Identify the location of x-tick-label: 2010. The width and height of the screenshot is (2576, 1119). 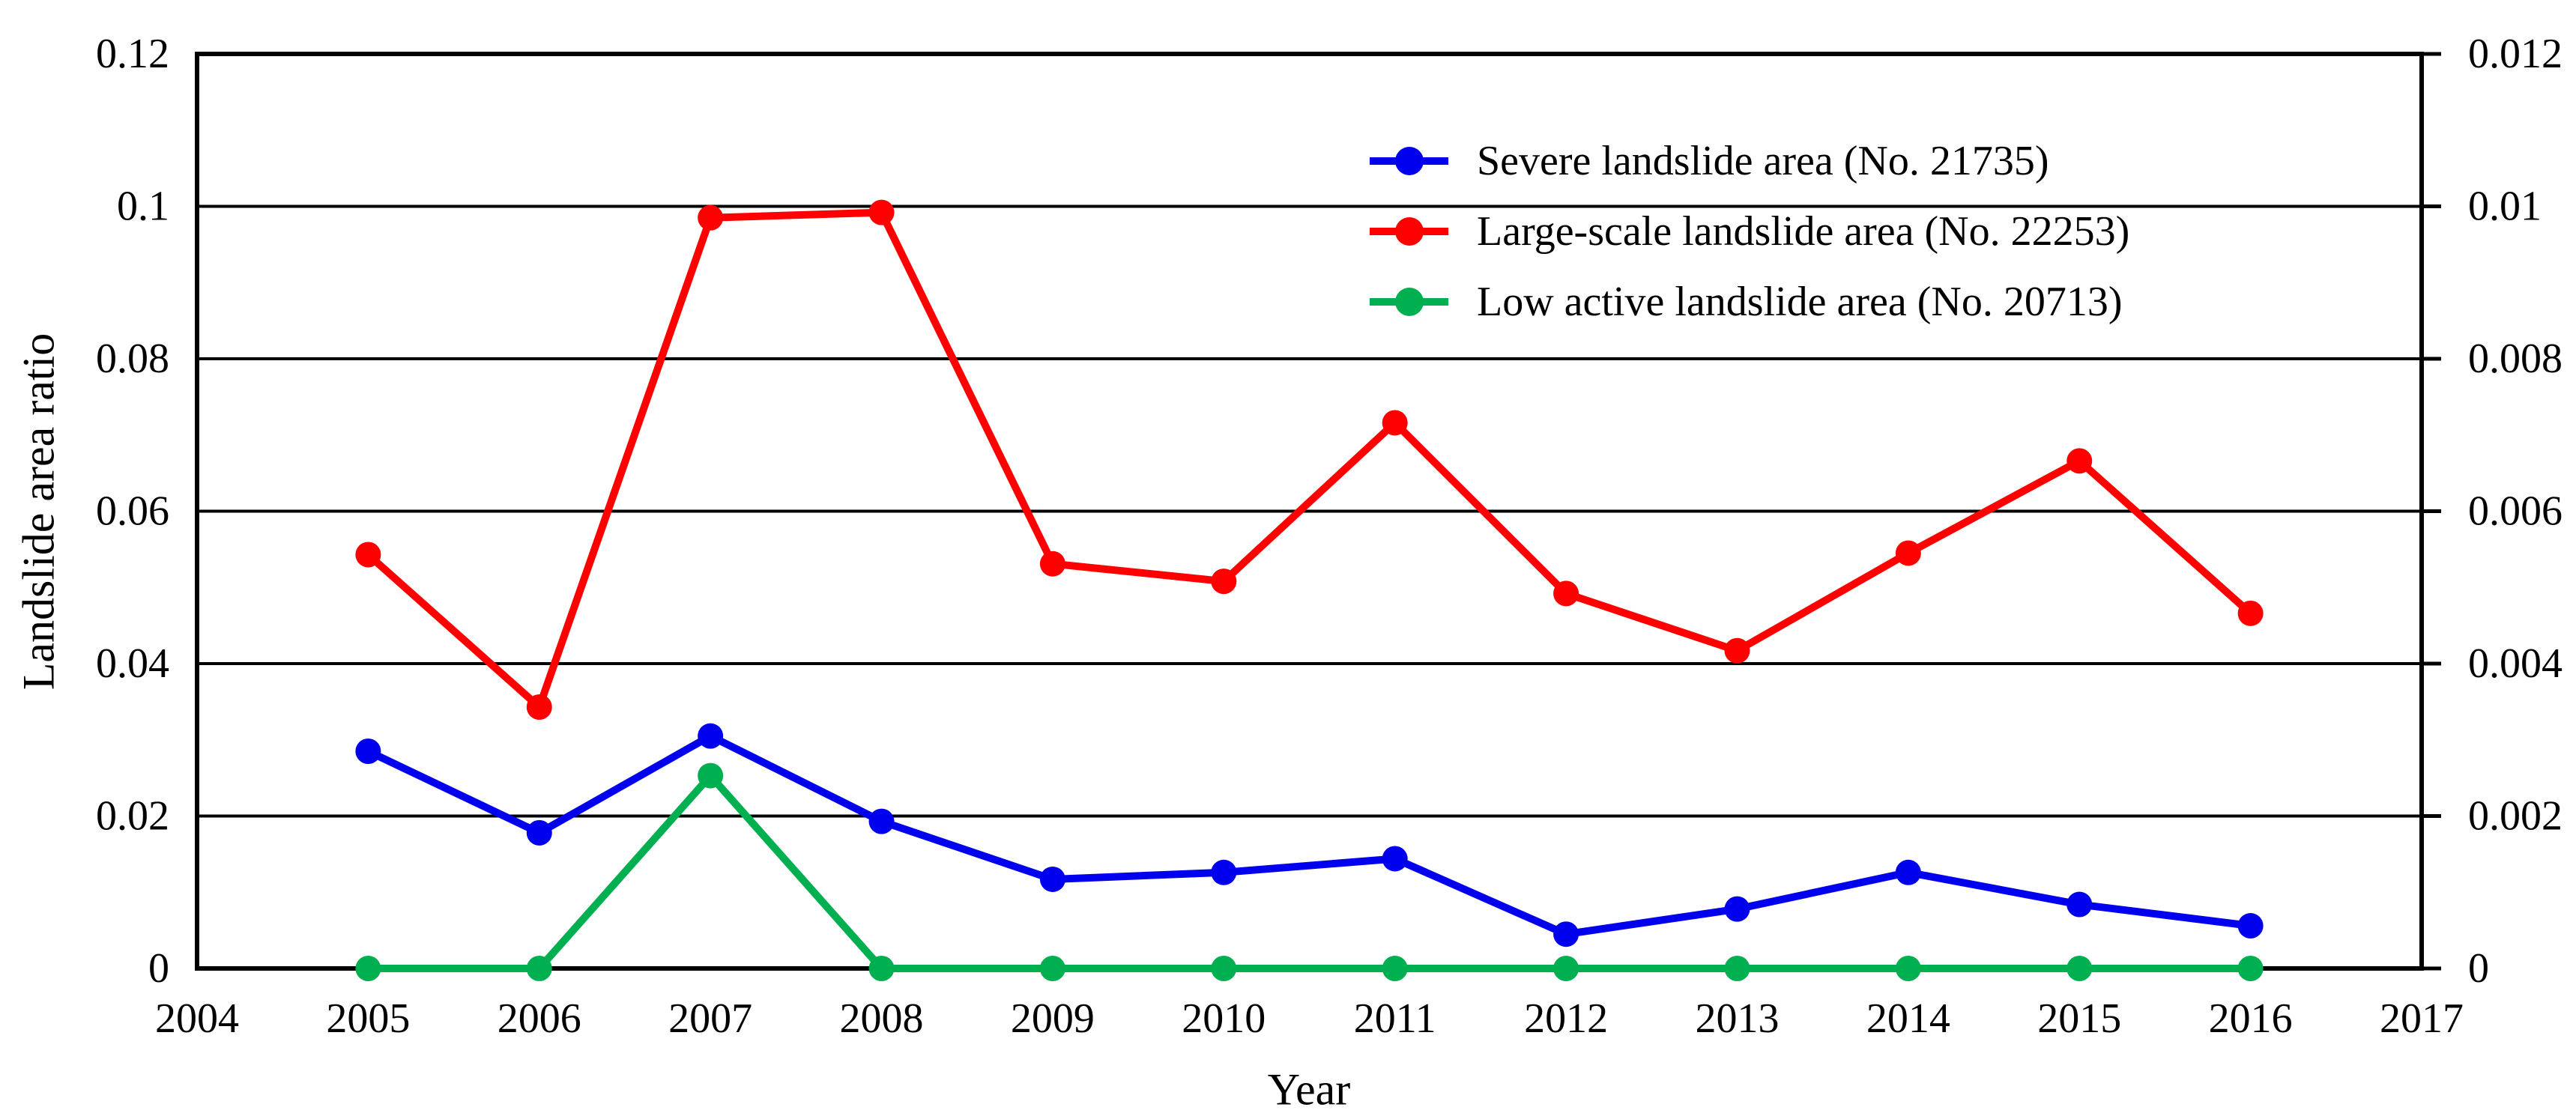
(1224, 1018).